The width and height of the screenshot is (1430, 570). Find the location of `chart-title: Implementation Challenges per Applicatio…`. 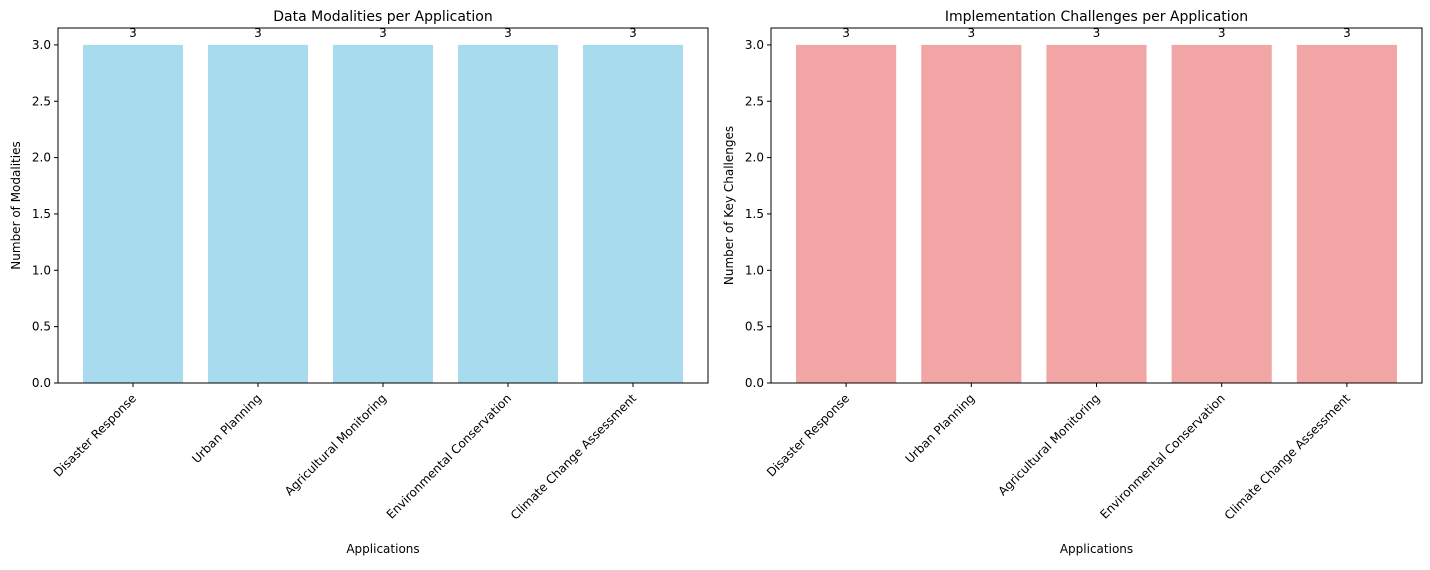

chart-title: Implementation Challenges per Applicatio… is located at coordinates (1096, 17).